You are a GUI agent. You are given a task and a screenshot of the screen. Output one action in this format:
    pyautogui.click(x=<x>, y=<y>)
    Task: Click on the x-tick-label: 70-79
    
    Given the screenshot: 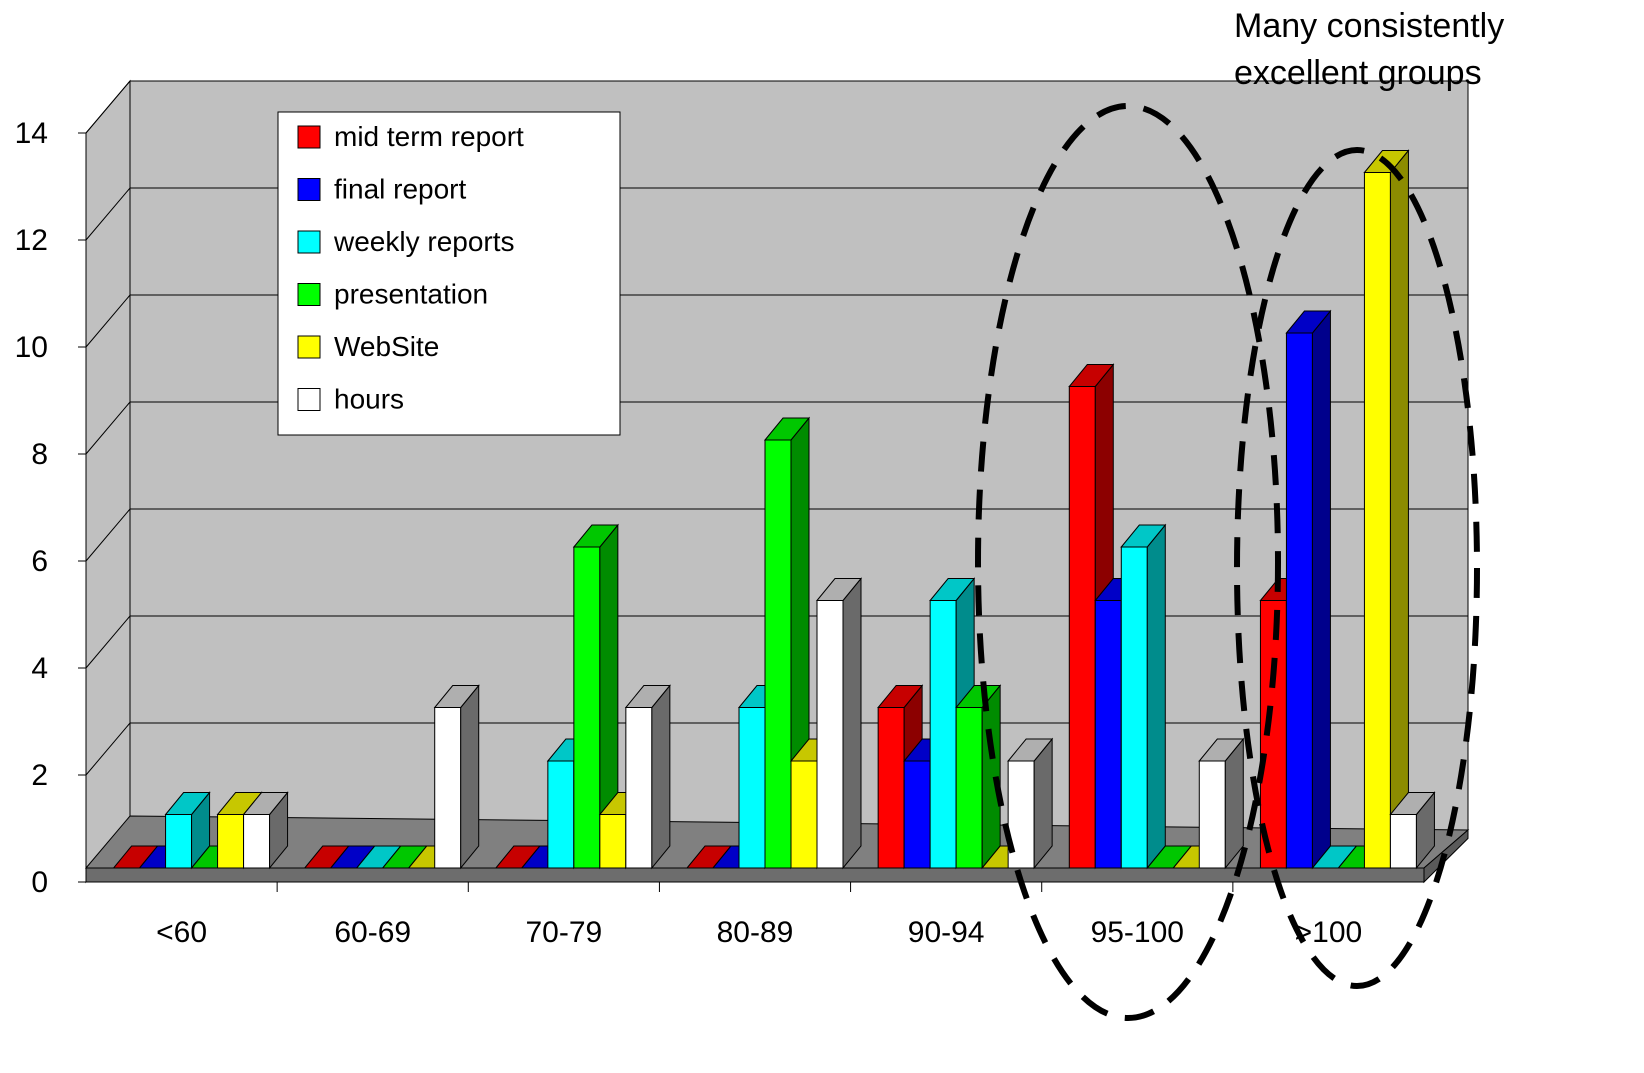 What is the action you would take?
    pyautogui.click(x=563, y=932)
    